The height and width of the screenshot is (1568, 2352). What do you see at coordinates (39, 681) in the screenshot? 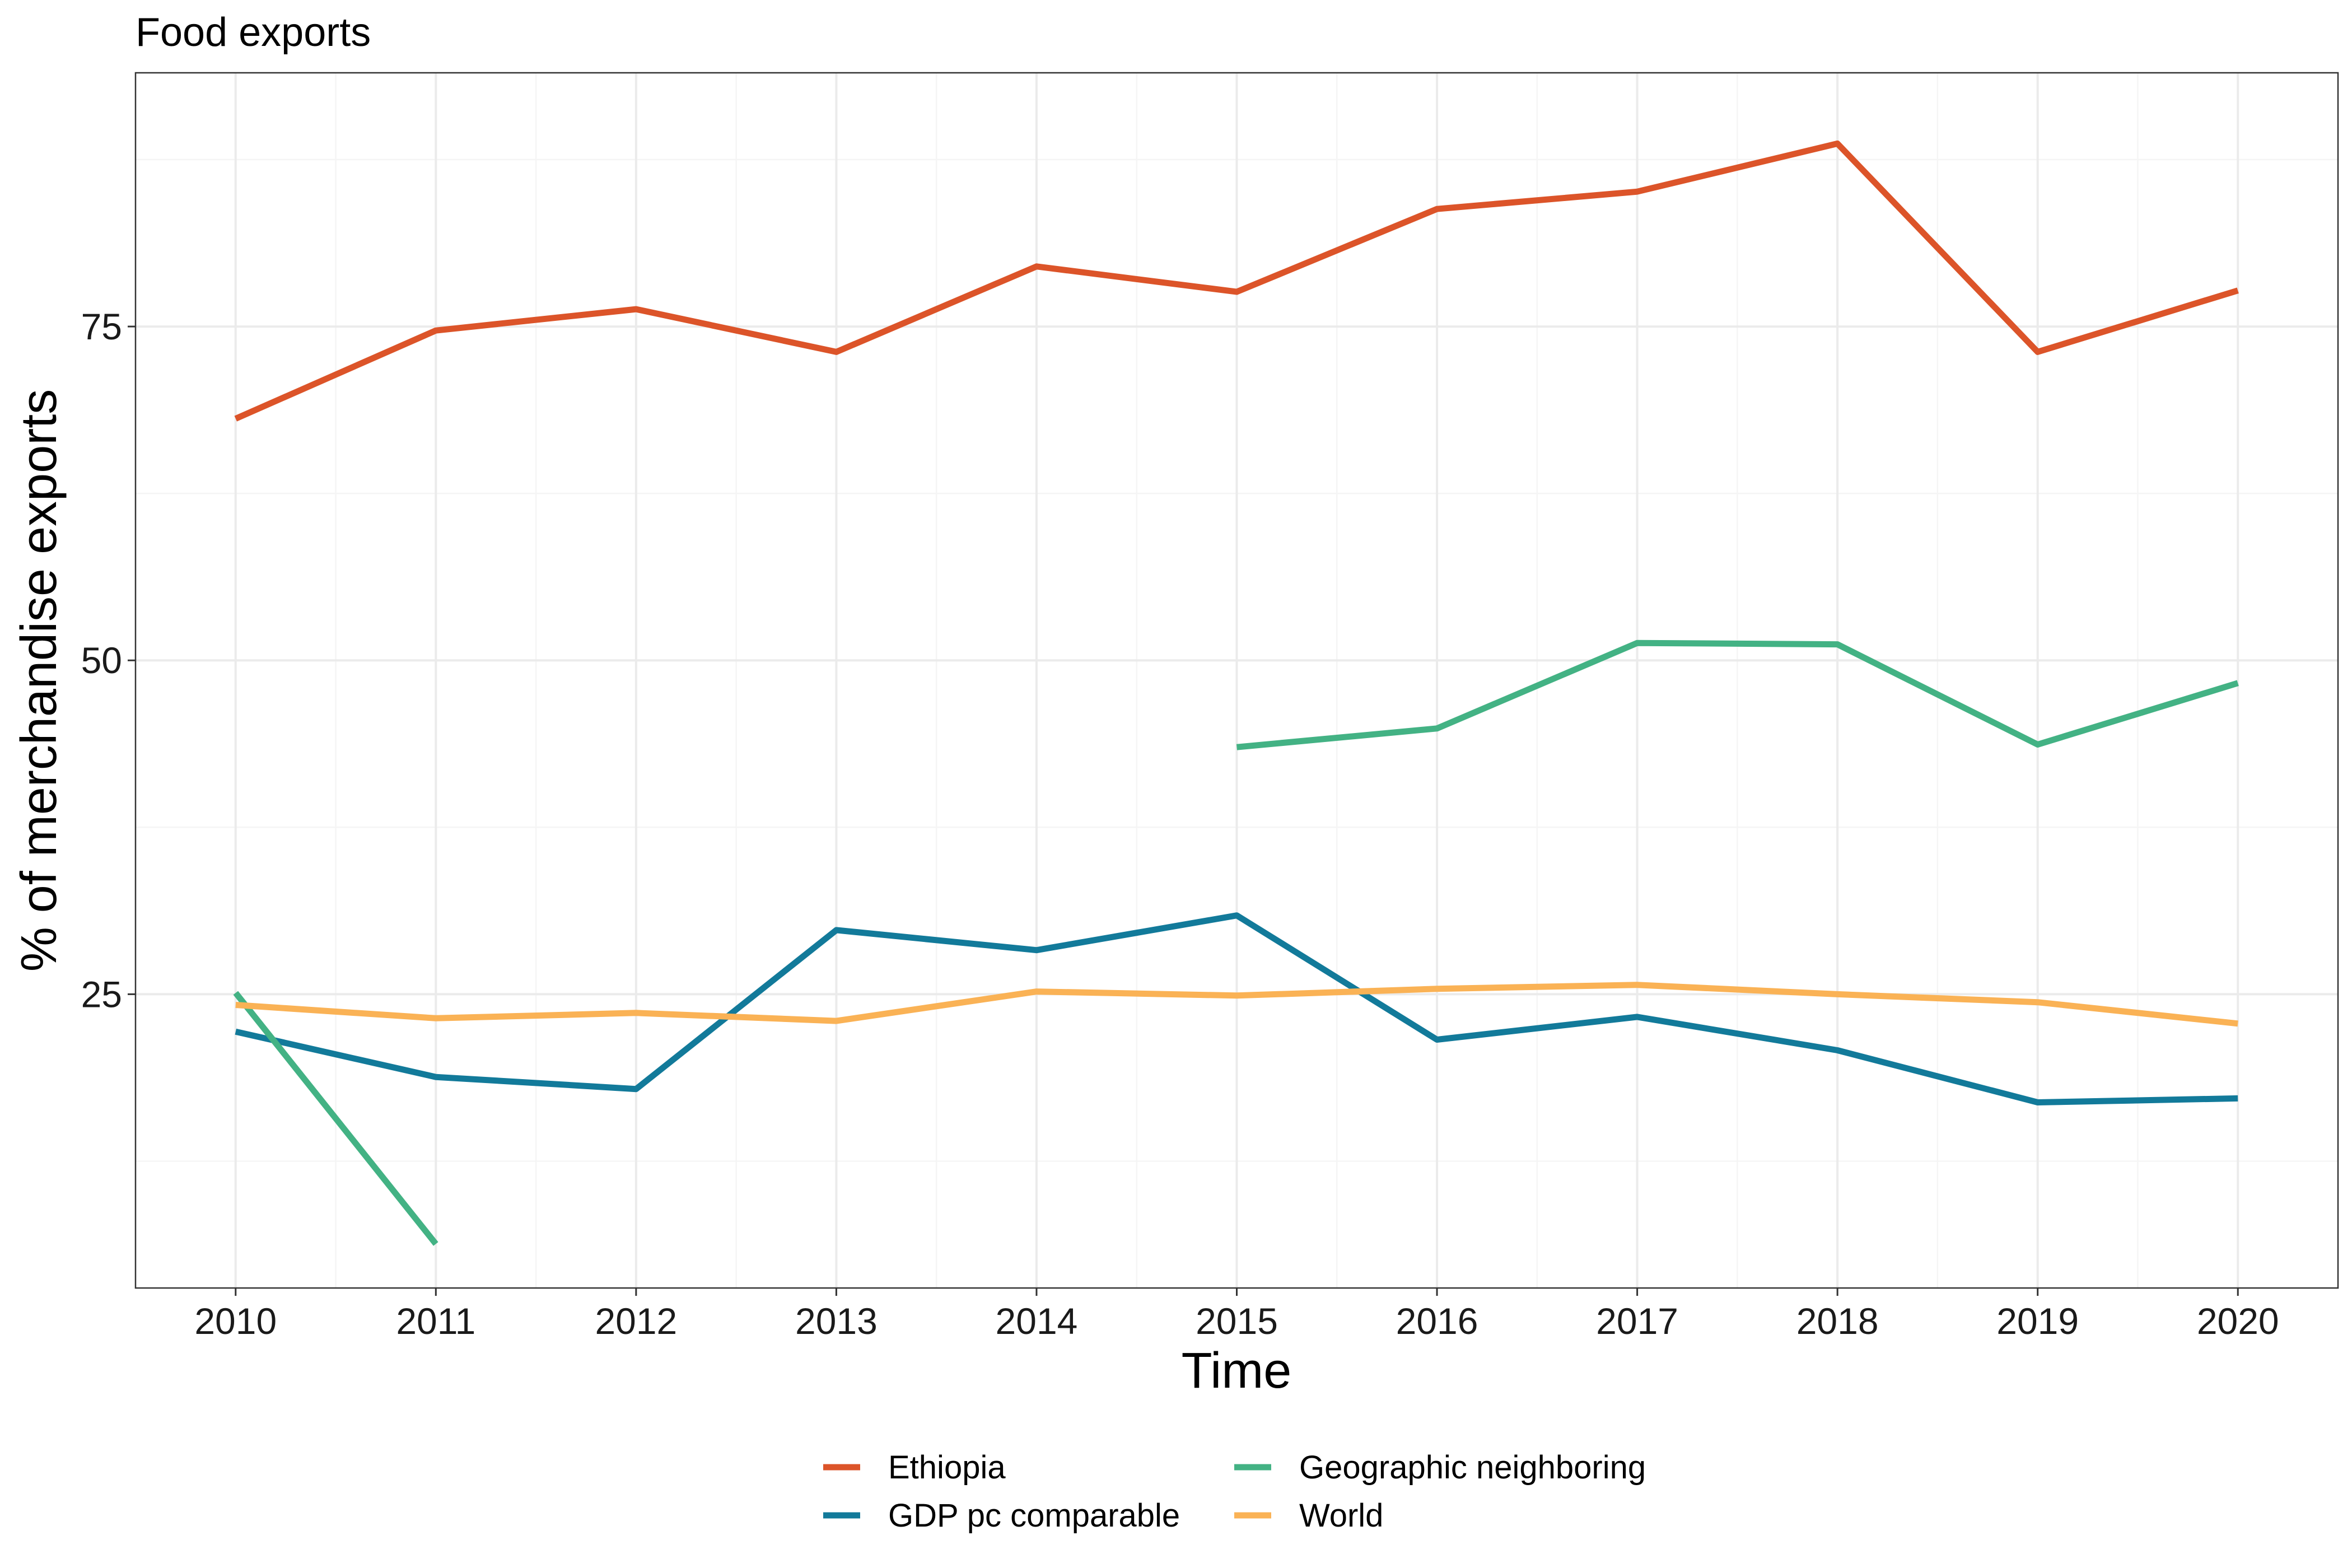
I see `y-axis-title: % of merchandise exports` at bounding box center [39, 681].